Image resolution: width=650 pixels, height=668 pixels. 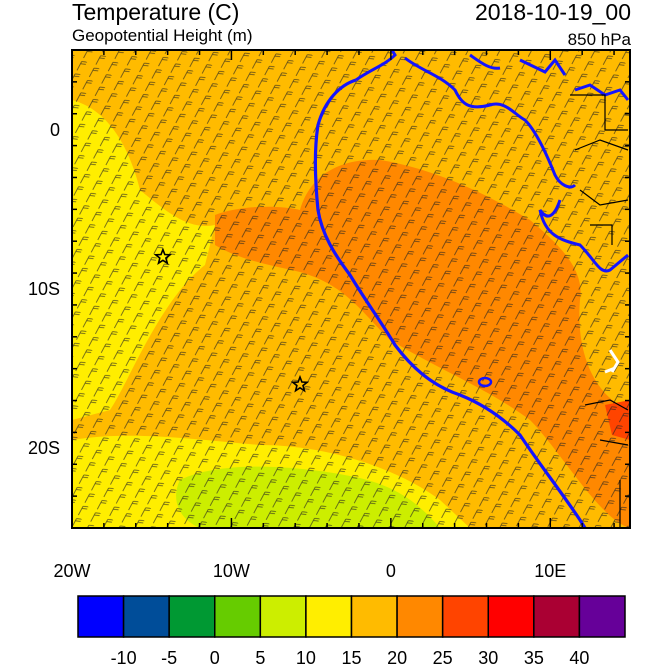 I want to click on pressure-level: 850 hPa, so click(x=599, y=39).